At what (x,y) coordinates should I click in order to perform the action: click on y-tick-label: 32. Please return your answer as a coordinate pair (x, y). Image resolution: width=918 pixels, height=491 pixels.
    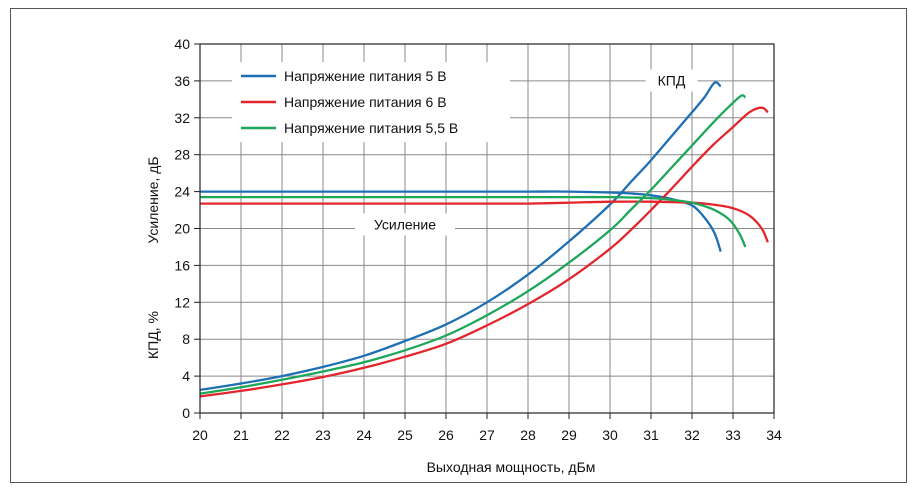
    Looking at the image, I should click on (182, 118).